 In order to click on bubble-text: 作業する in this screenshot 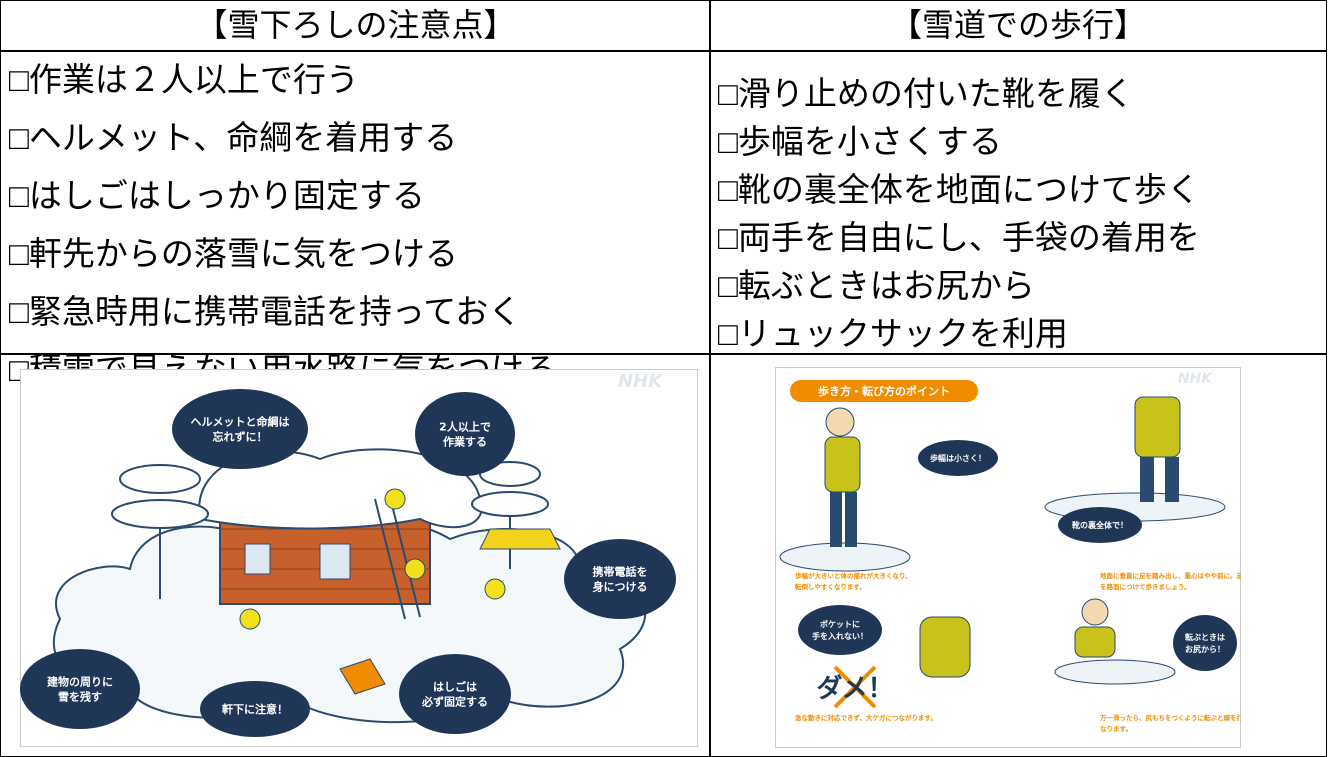, I will do `click(465, 441)`.